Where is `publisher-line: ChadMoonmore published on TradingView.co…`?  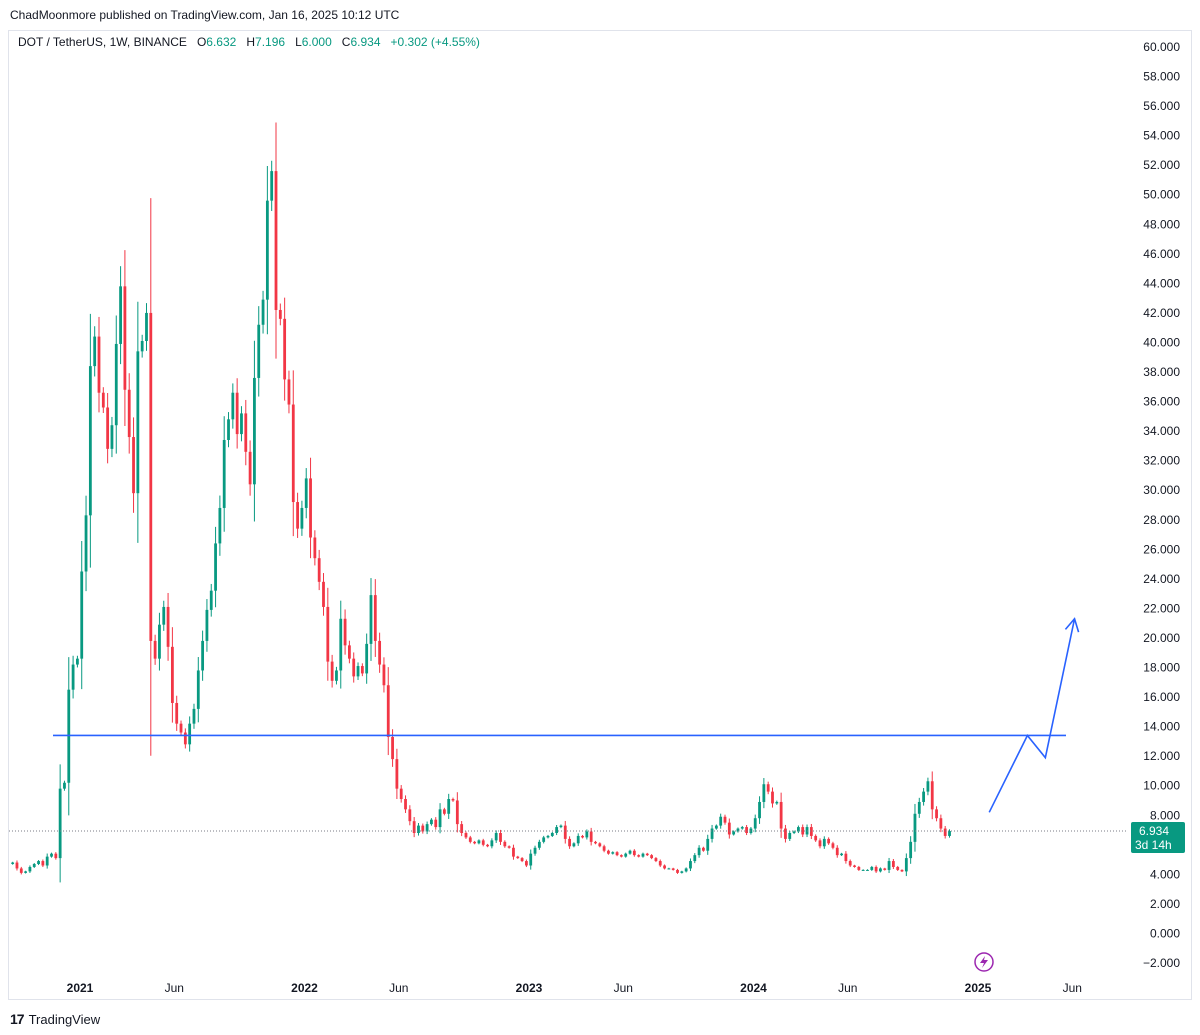
publisher-line: ChadMoonmore published on TradingView.co… is located at coordinates (205, 15).